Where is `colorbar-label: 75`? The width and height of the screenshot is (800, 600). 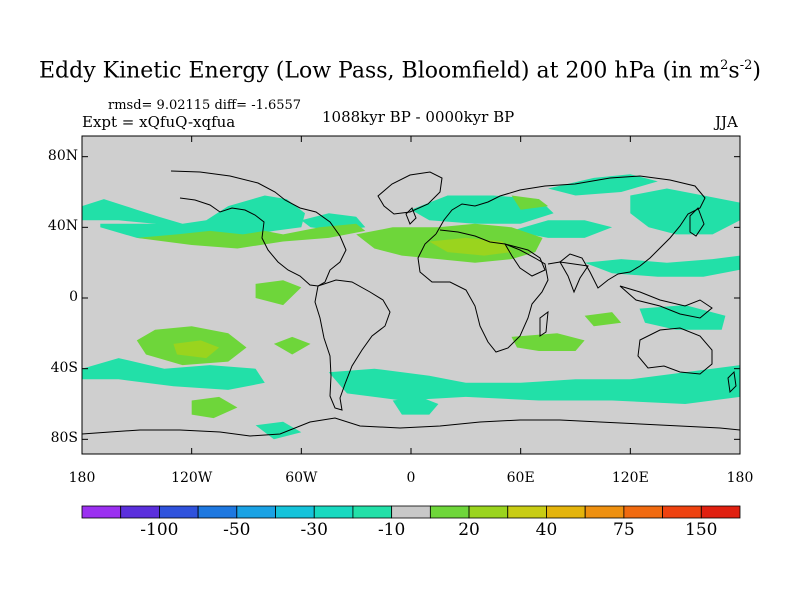
colorbar-label: 75 is located at coordinates (624, 530).